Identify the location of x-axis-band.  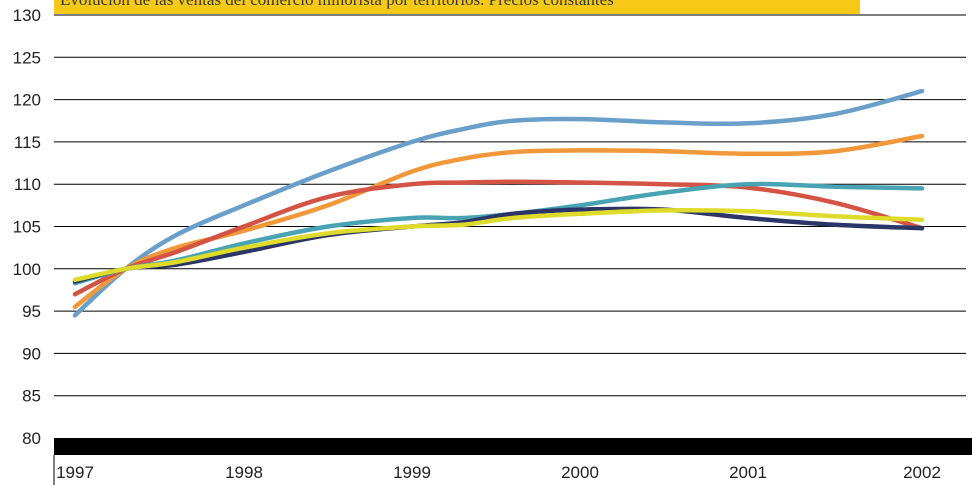
(513, 446).